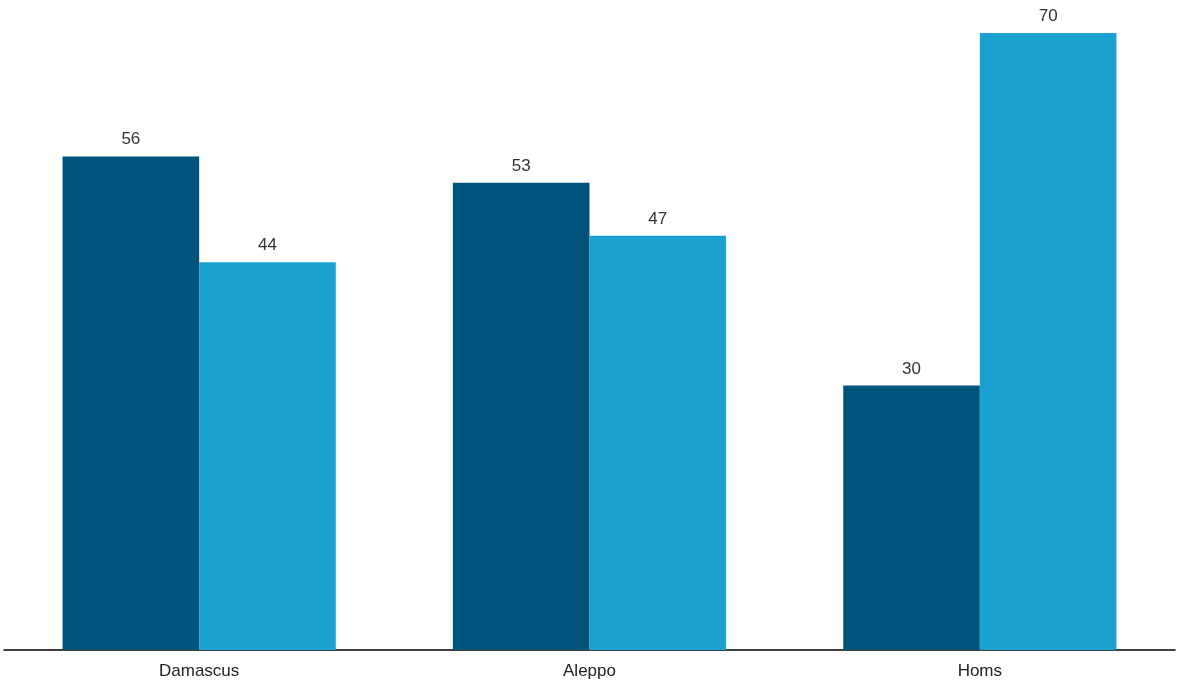 The width and height of the screenshot is (1179, 684). I want to click on data-label: 47, so click(658, 218).